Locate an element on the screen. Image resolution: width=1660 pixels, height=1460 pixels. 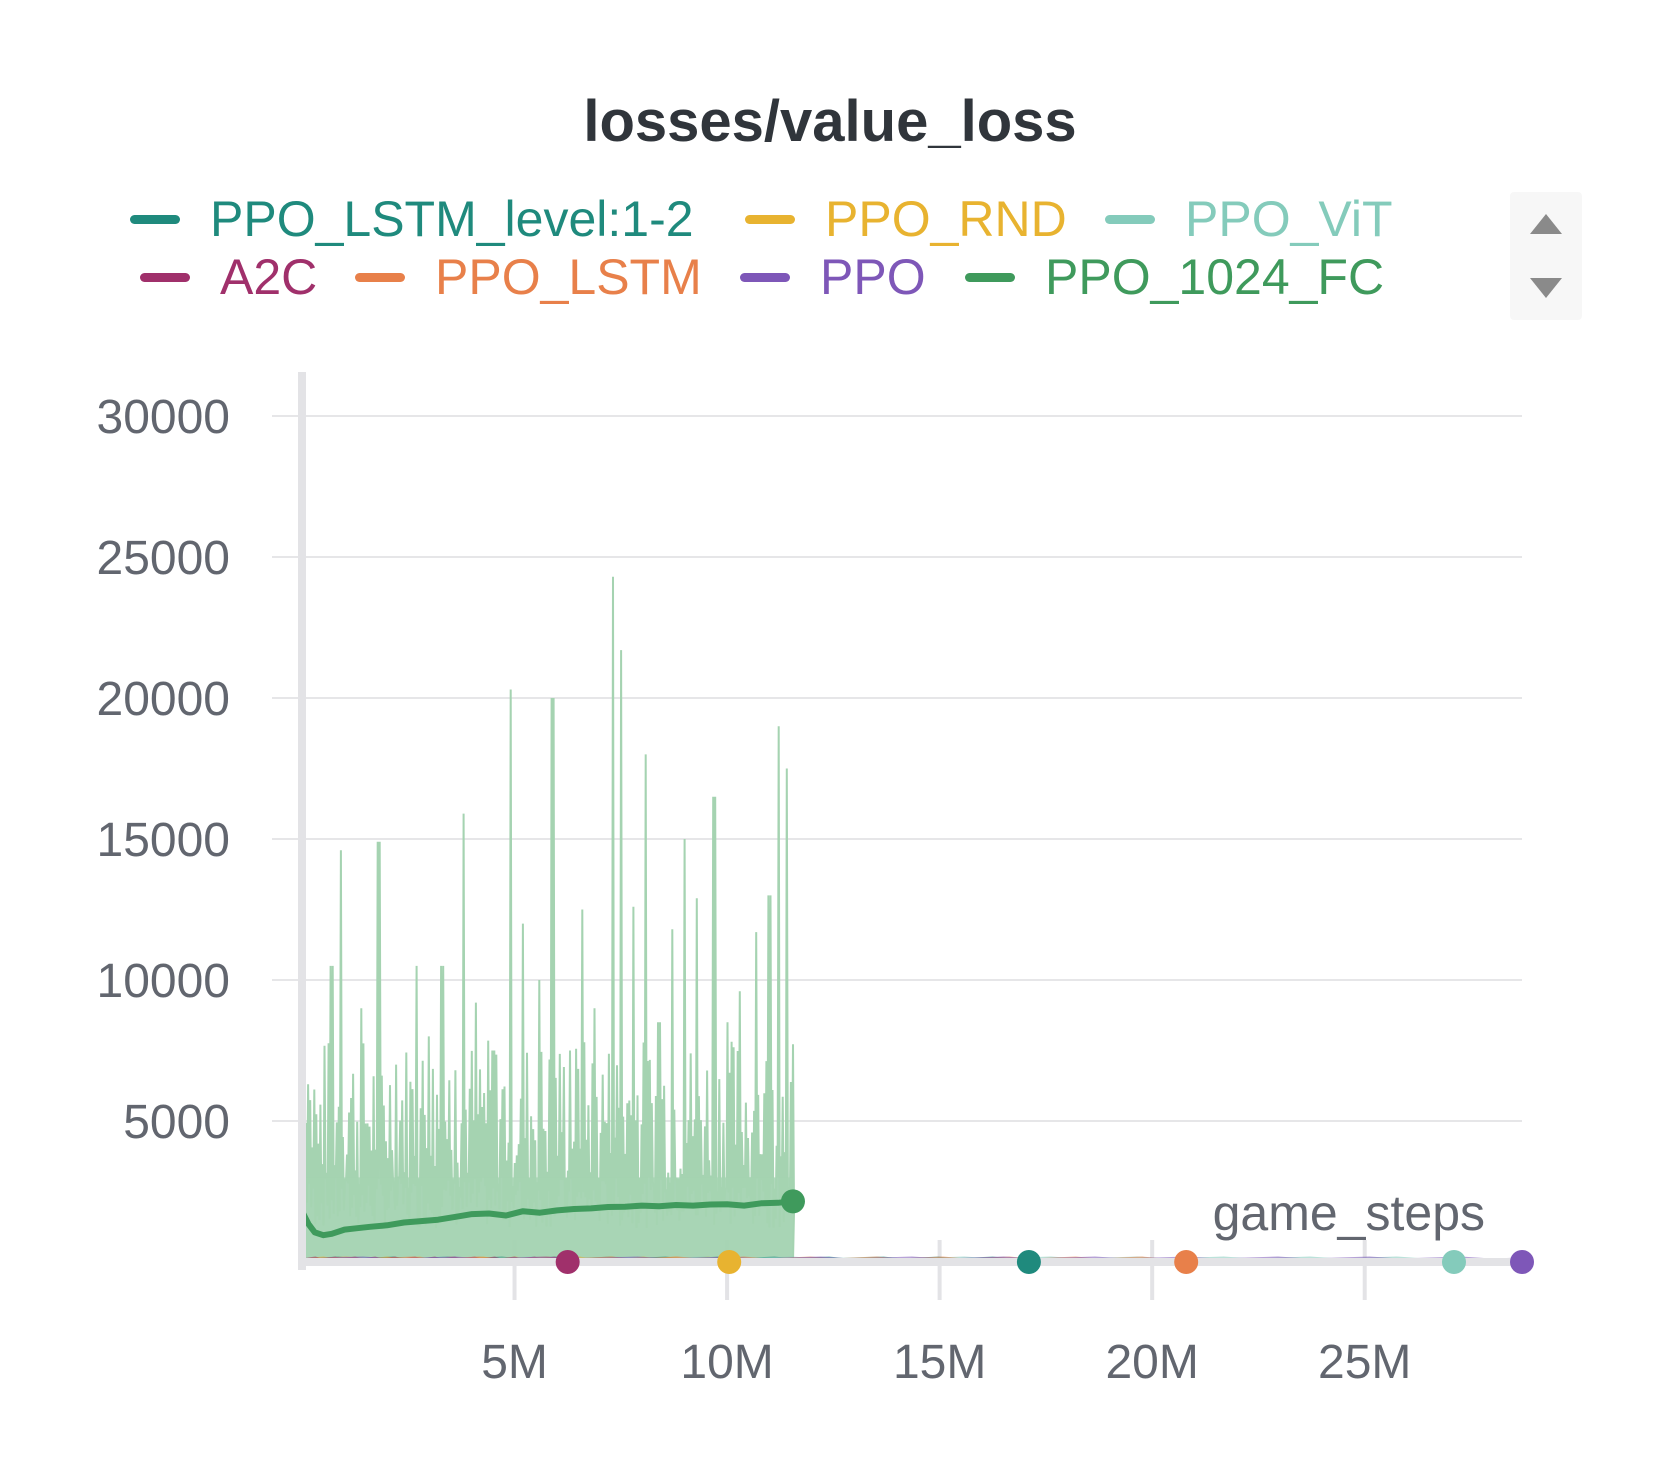
legend-label: PPO_LSTM_level:1-2 is located at coordinates (452, 219).